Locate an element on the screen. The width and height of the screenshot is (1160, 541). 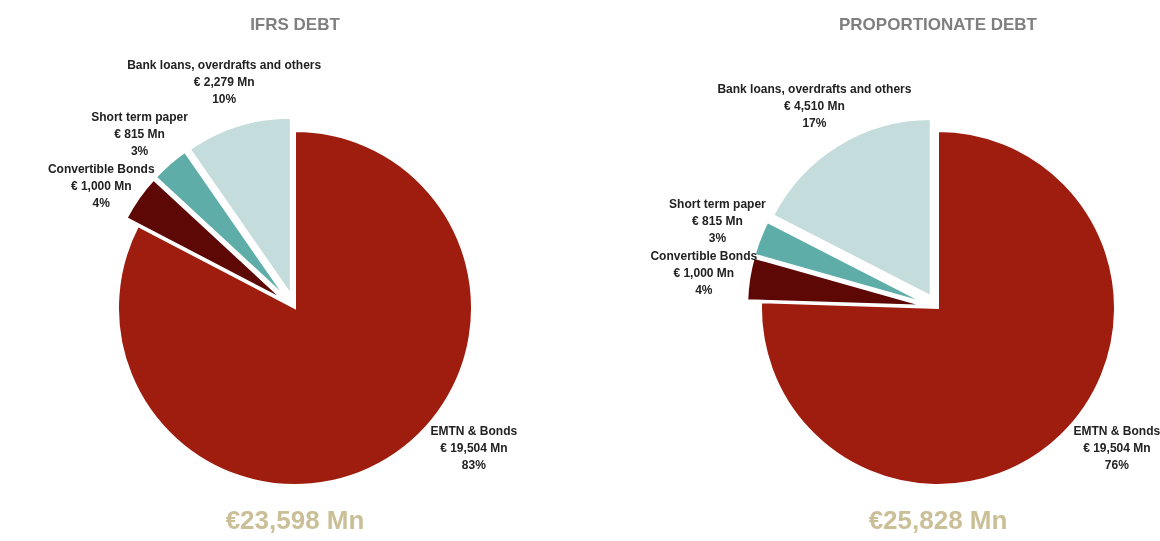
chart-title: IFRS DEBT is located at coordinates (295, 24).